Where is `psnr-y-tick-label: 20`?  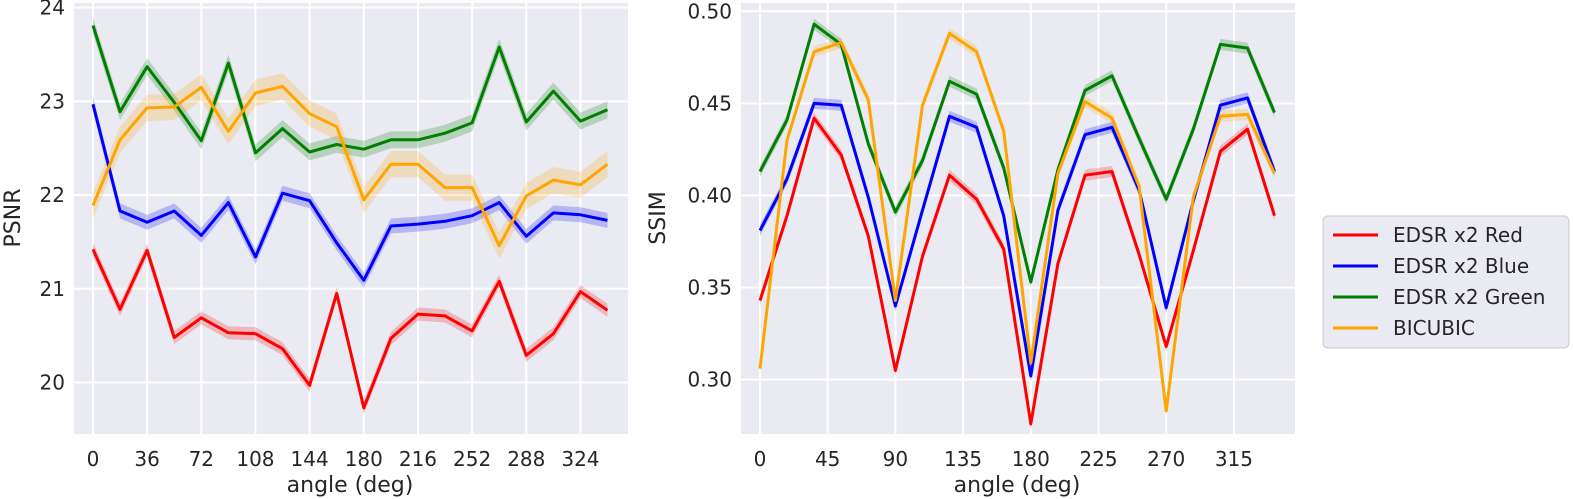 psnr-y-tick-label: 20 is located at coordinates (52, 382).